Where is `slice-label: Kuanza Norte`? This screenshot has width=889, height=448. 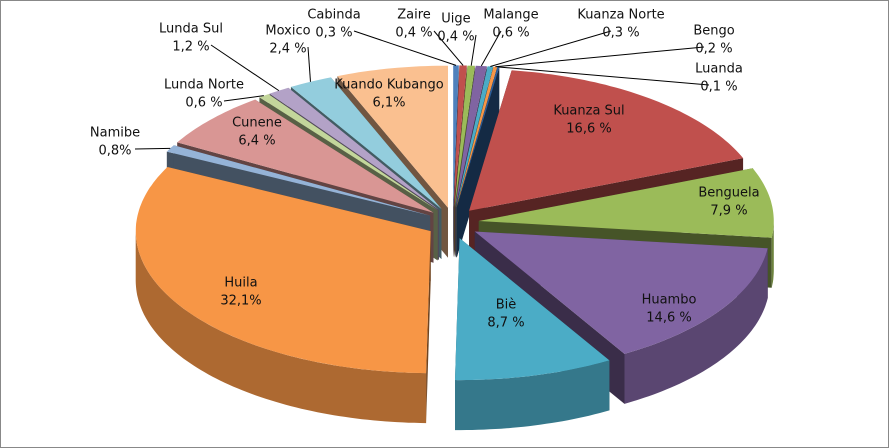
slice-label: Kuanza Norte is located at coordinates (620, 15).